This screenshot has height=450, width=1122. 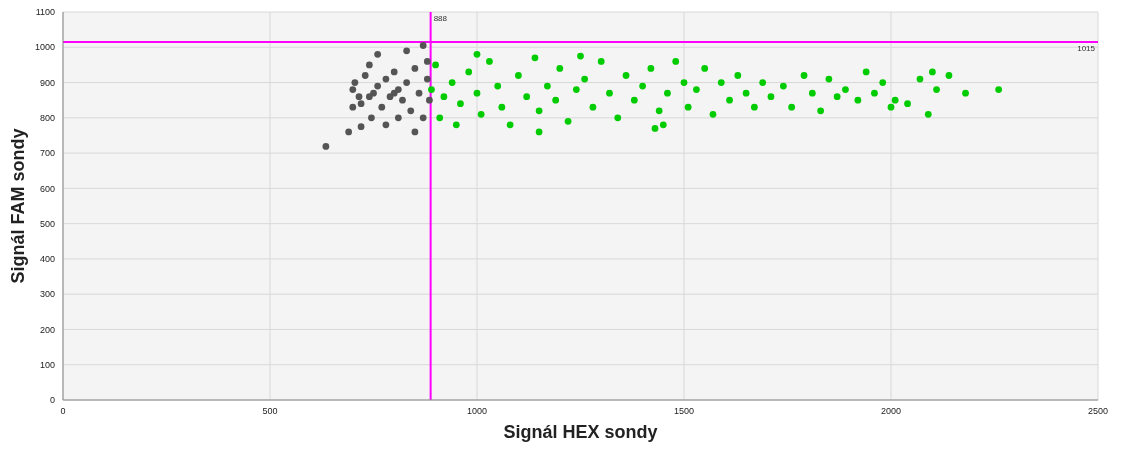 What do you see at coordinates (47, 188) in the screenshot?
I see `y-tick-label: 600` at bounding box center [47, 188].